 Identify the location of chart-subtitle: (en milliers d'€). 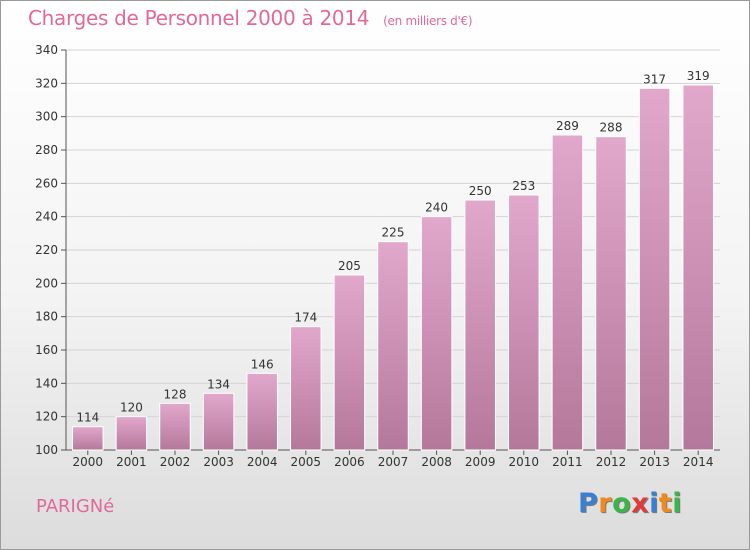
(428, 21).